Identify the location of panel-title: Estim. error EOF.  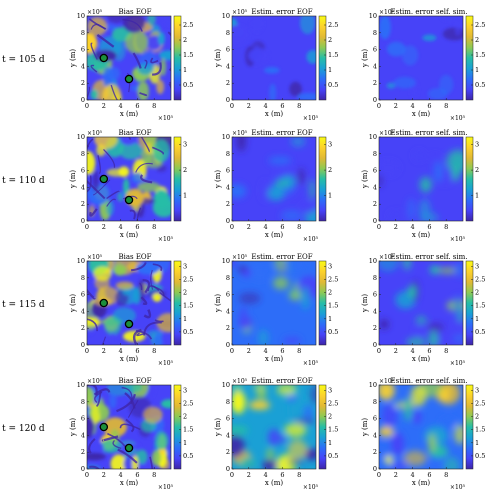
(281, 257).